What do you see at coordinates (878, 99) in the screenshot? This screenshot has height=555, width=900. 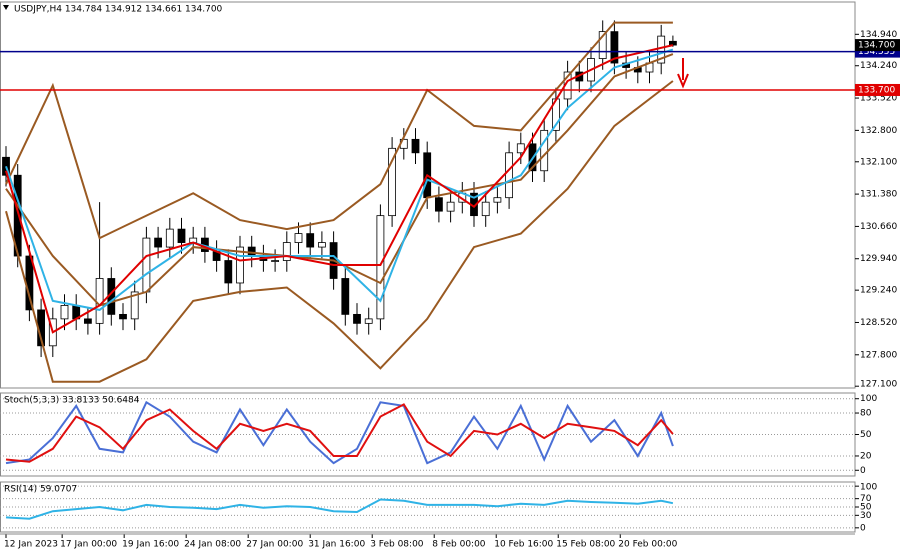 I see `y-tick-label: 133.520` at bounding box center [878, 99].